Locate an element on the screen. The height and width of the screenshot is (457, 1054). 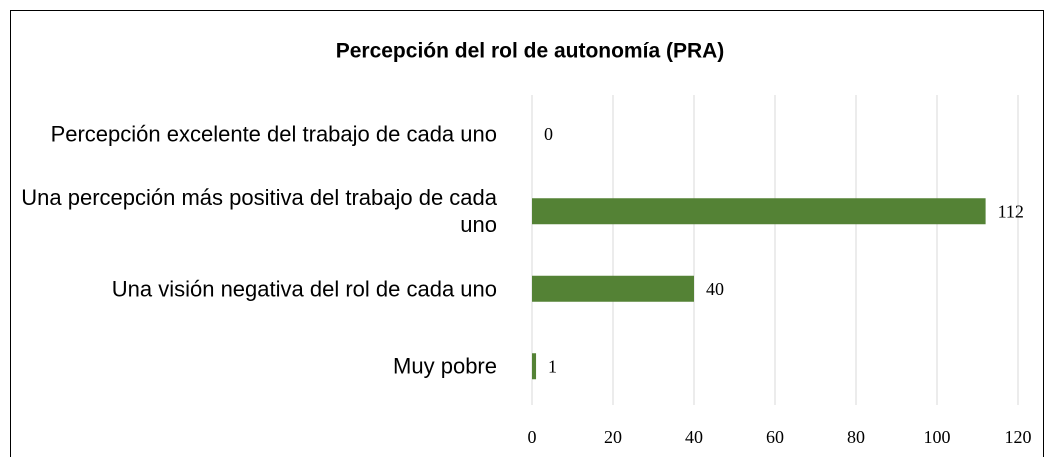
x-tick-label: 80 is located at coordinates (856, 437).